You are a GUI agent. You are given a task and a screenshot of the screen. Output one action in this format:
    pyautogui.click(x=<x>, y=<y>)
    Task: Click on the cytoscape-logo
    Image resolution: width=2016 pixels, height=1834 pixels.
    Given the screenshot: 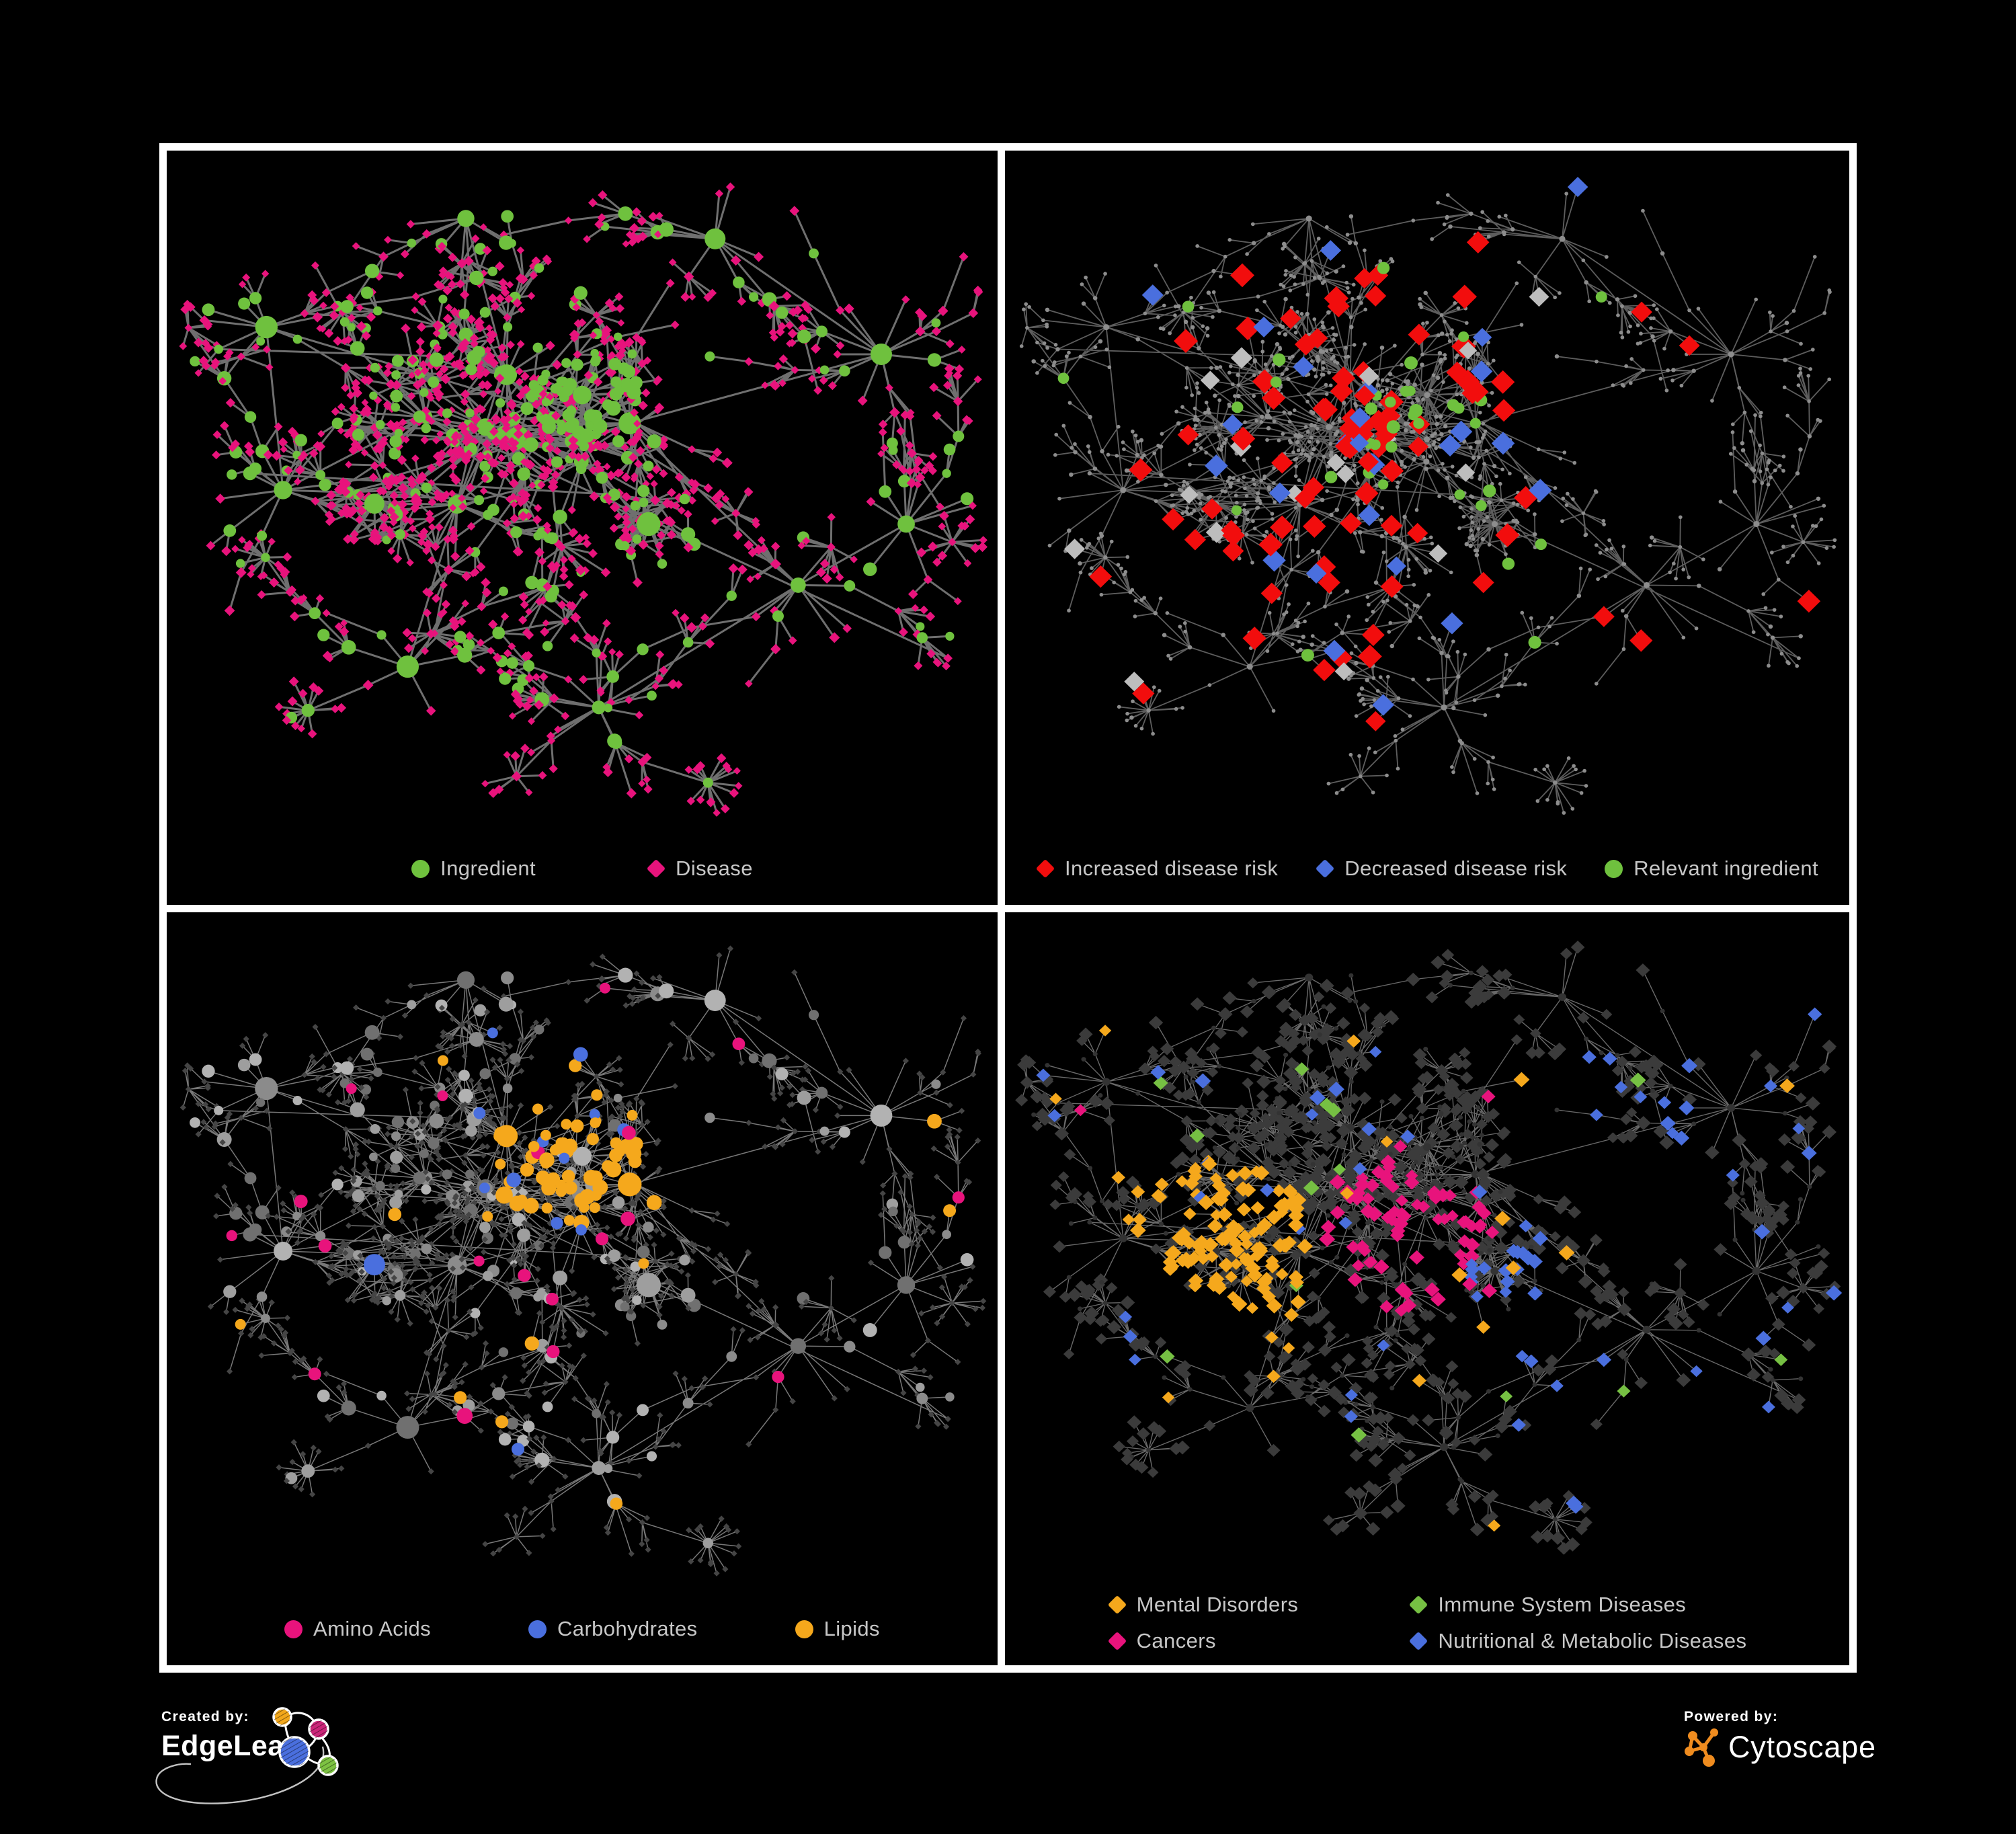 What is the action you would take?
    pyautogui.click(x=1701, y=1747)
    